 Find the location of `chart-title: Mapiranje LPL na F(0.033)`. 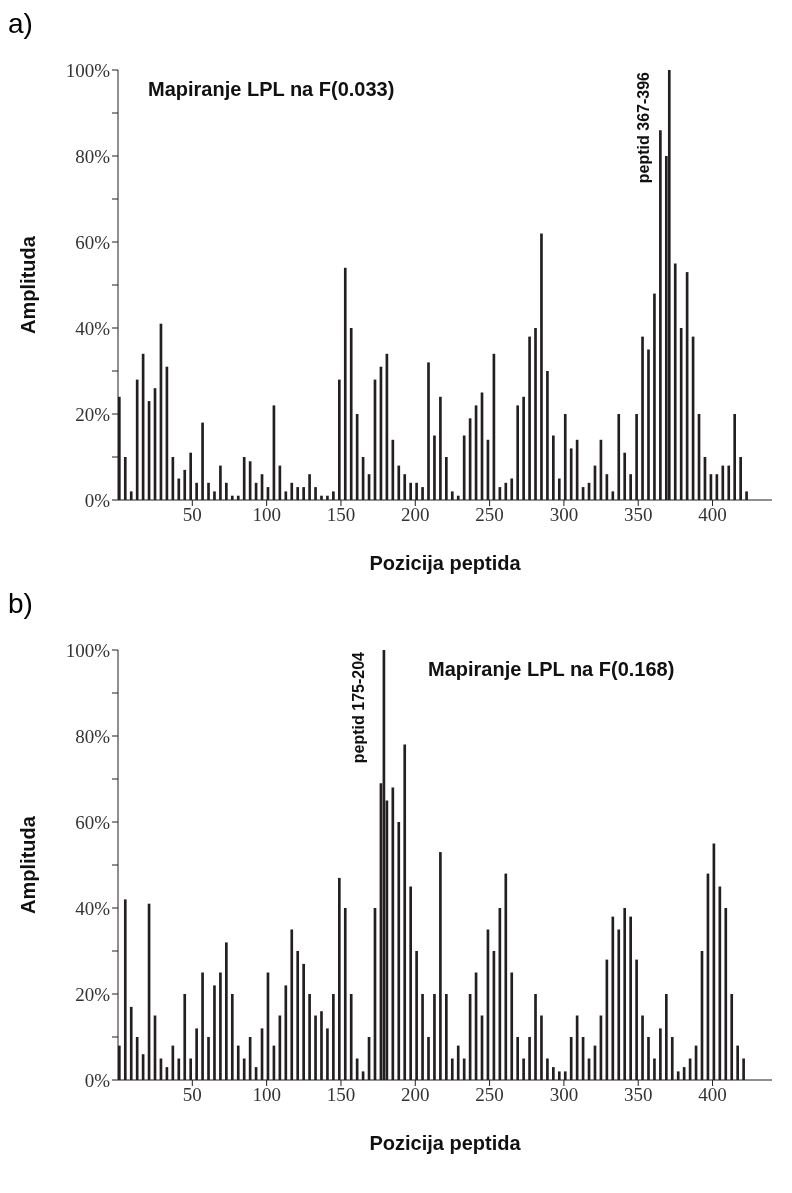

chart-title: Mapiranje LPL na F(0.033) is located at coordinates (271, 89).